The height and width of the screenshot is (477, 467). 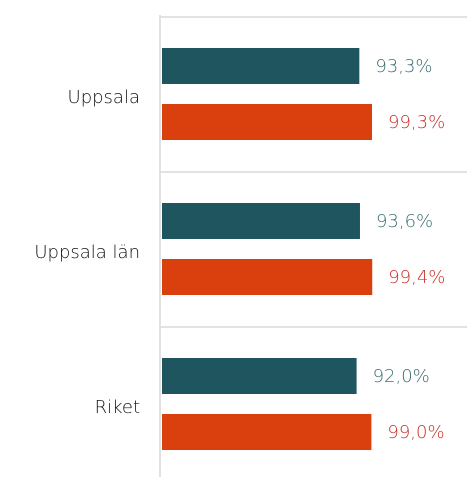 I want to click on value-label: 93,6%, so click(x=404, y=221).